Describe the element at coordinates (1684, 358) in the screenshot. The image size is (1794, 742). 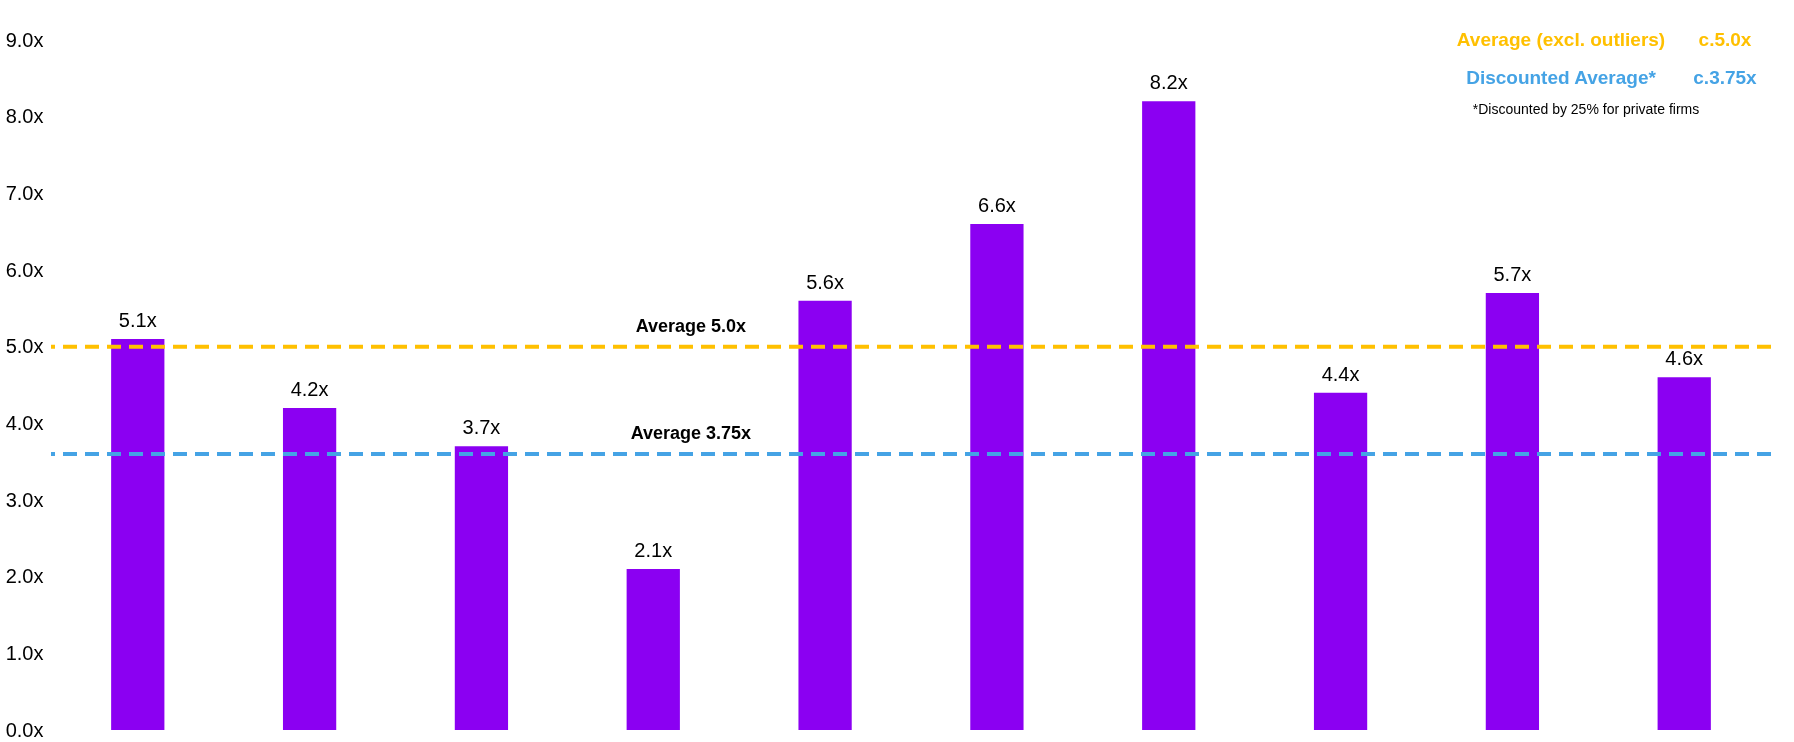
I see `data-label: 4.6x` at that location.